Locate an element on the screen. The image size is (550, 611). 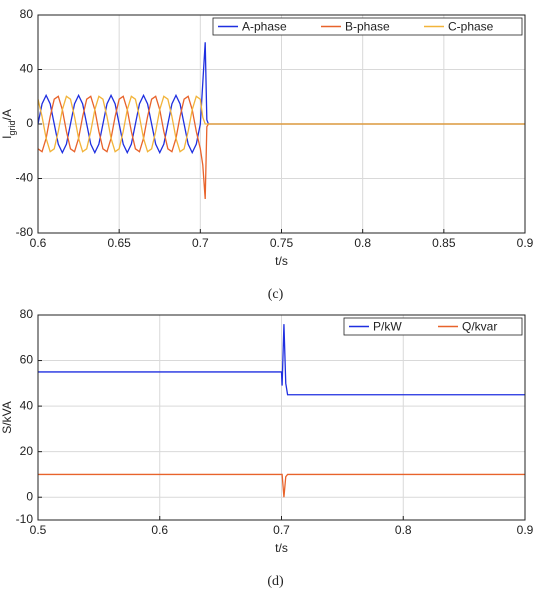
y-axis-label-part: grid is located at coordinates (12, 127).